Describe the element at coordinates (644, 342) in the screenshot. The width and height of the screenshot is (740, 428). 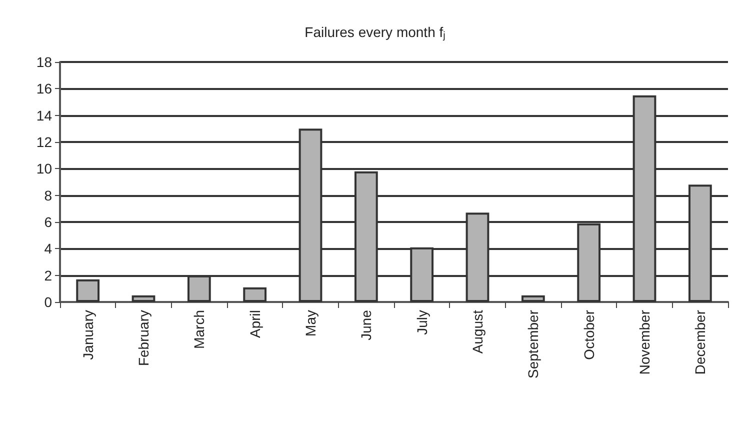
I see `x-tick-label: November` at that location.